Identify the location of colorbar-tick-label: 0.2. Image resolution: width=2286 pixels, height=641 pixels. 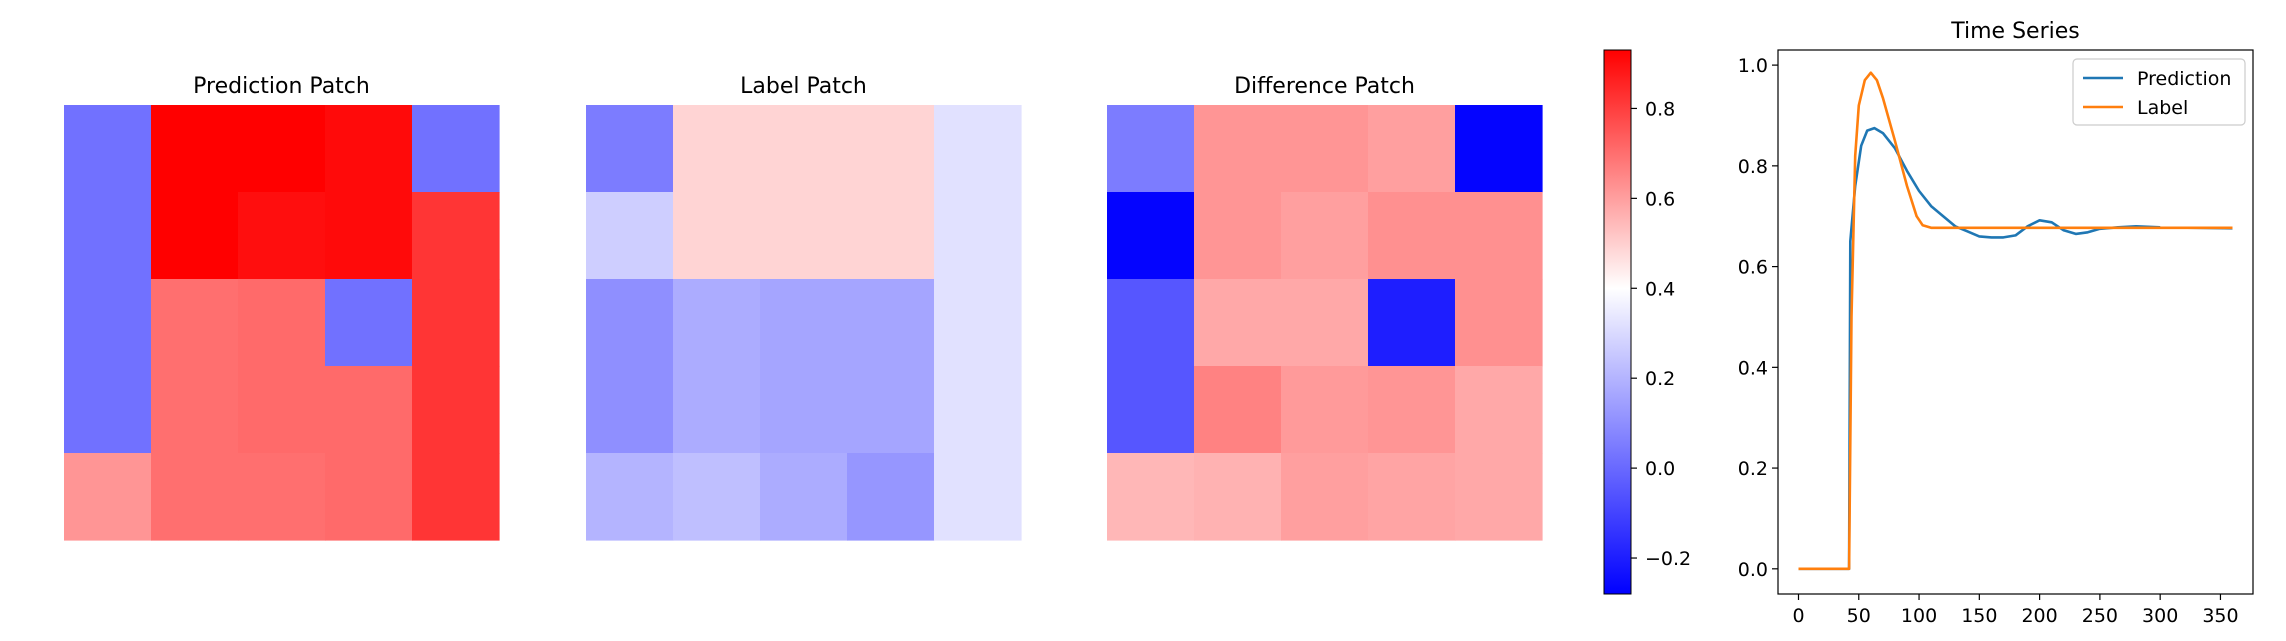
(1660, 379).